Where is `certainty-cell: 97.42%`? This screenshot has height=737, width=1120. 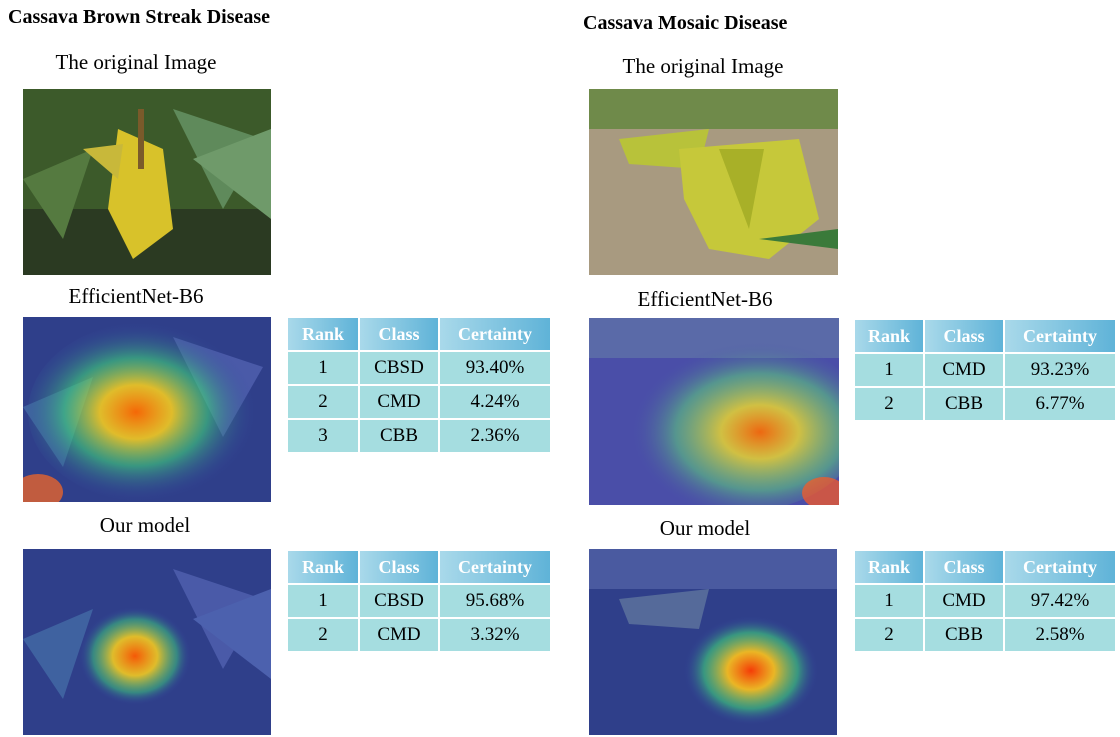 certainty-cell: 97.42% is located at coordinates (1060, 601).